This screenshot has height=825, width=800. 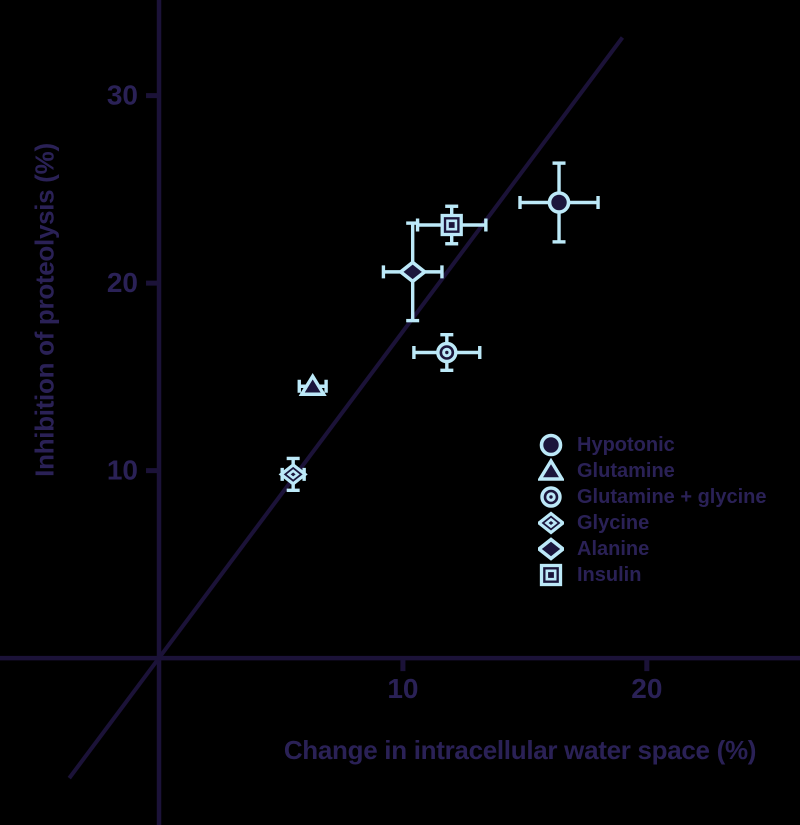 I want to click on legend-label-glycine: Glycine, so click(x=613, y=523).